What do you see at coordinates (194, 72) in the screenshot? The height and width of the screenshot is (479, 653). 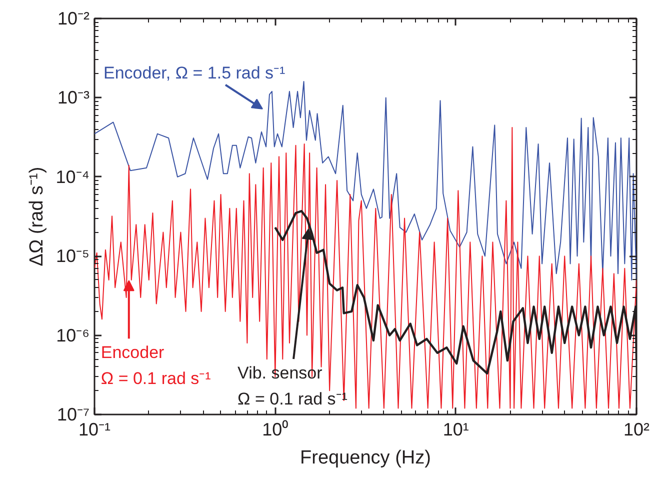 I see `annotation: Encoder, Ω = 1.5 rad s⁻¹` at bounding box center [194, 72].